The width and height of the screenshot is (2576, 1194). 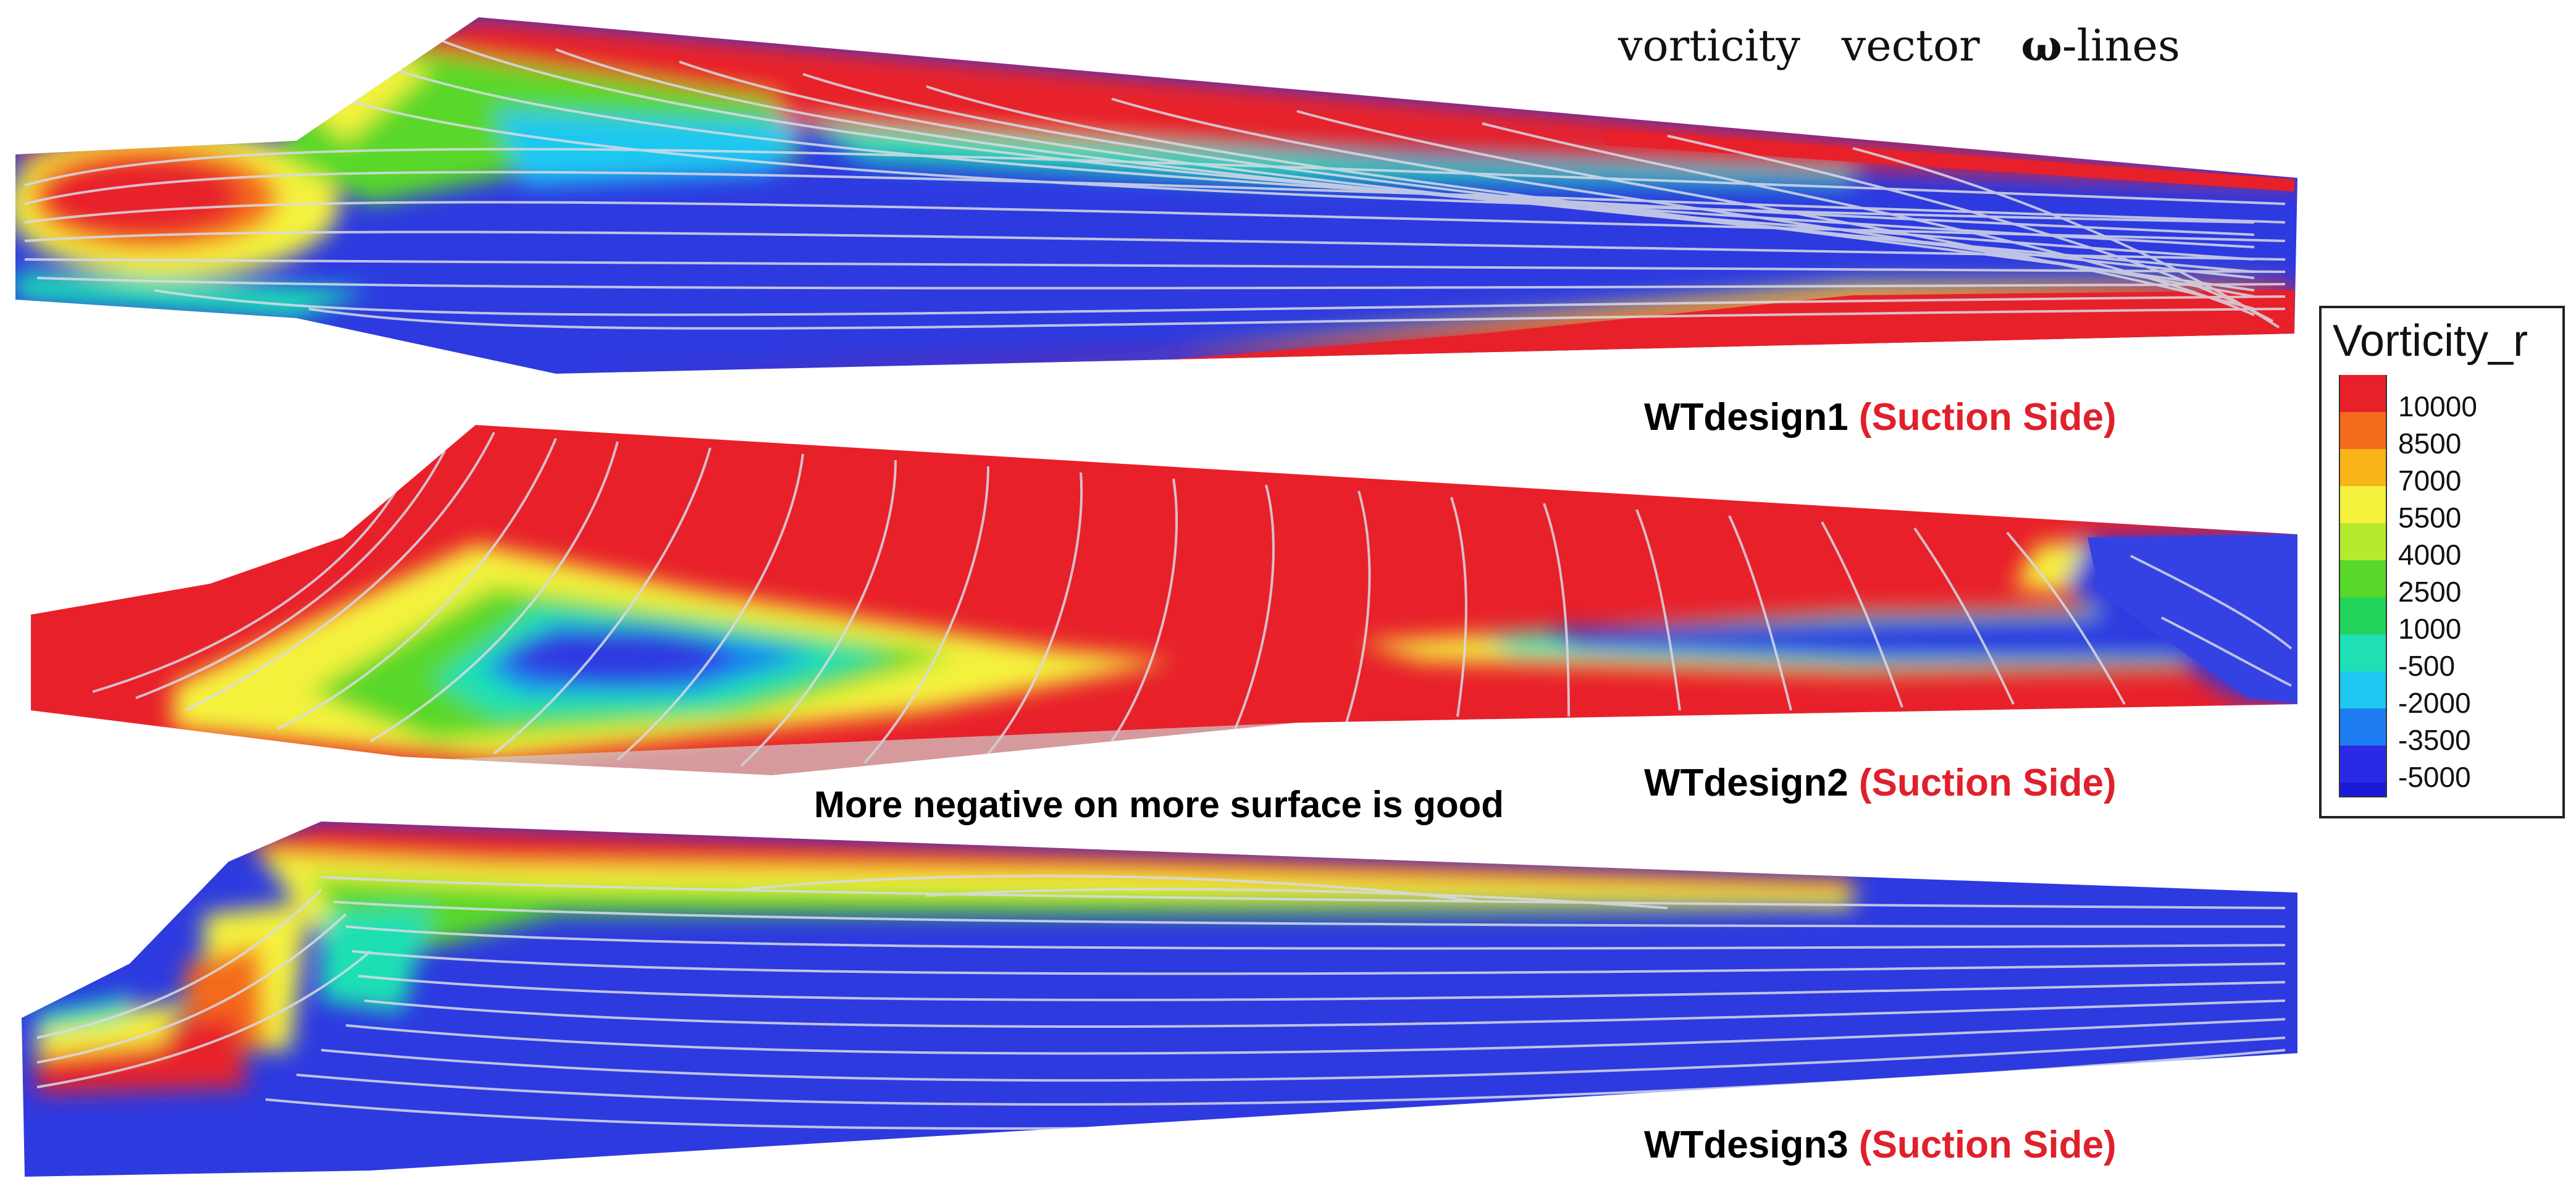 I want to click on design2-name: WTdesign2, so click(x=1746, y=783).